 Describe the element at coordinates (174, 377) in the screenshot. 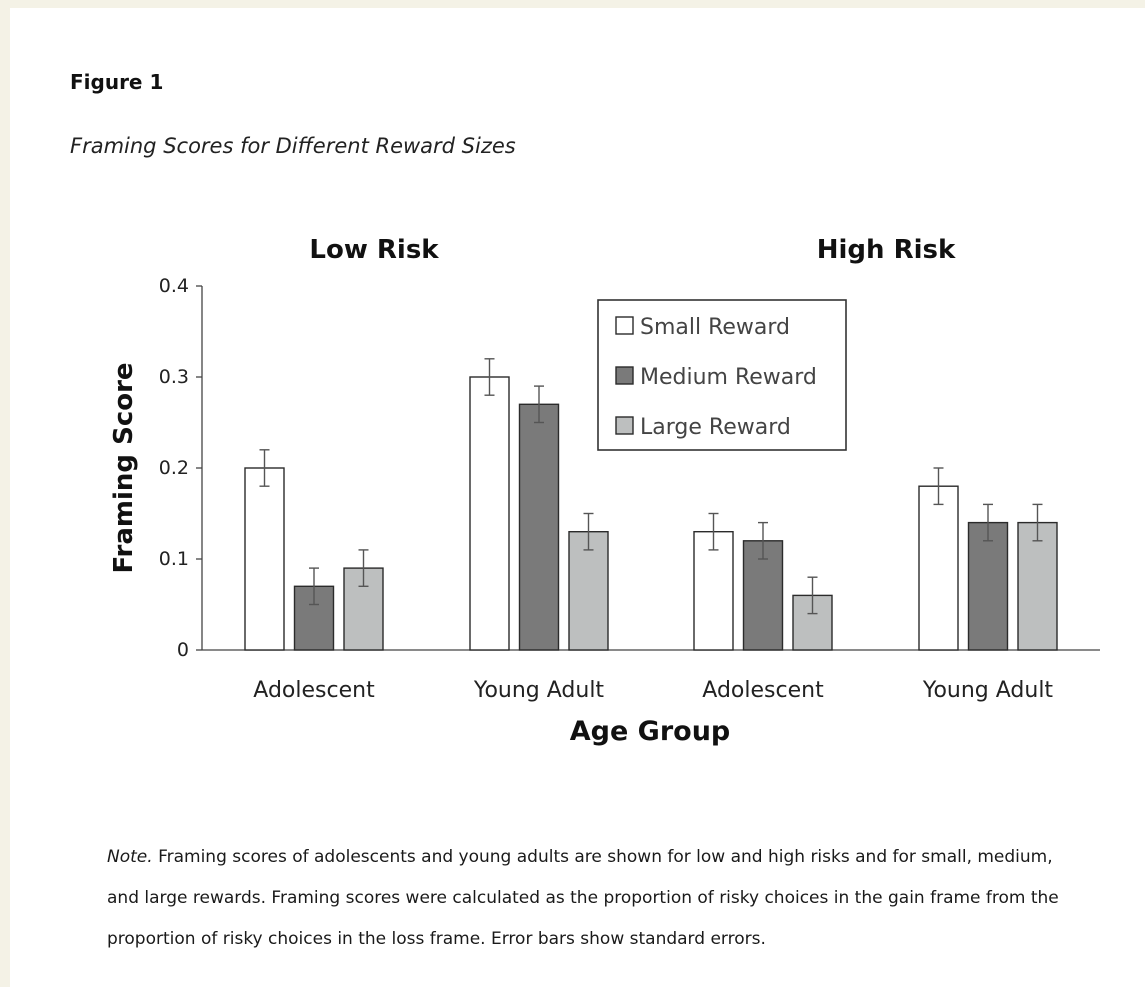

I see `y-tick-label: 0.3` at that location.